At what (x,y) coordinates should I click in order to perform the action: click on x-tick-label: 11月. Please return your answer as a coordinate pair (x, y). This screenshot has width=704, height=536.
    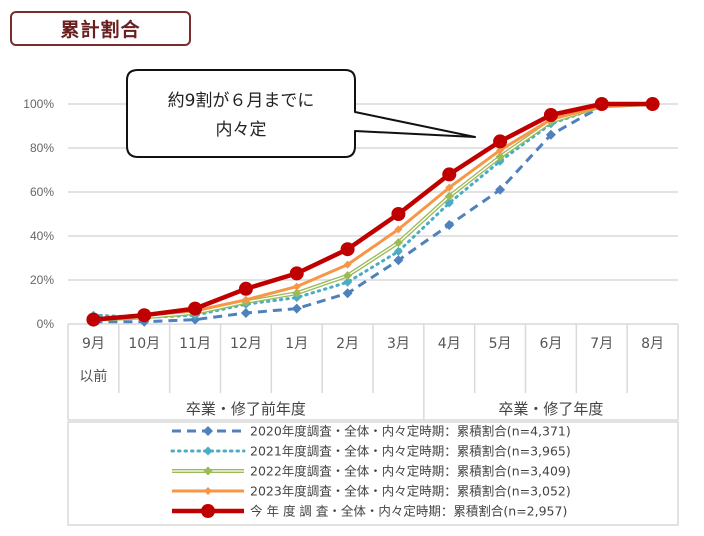
    Looking at the image, I should click on (195, 344).